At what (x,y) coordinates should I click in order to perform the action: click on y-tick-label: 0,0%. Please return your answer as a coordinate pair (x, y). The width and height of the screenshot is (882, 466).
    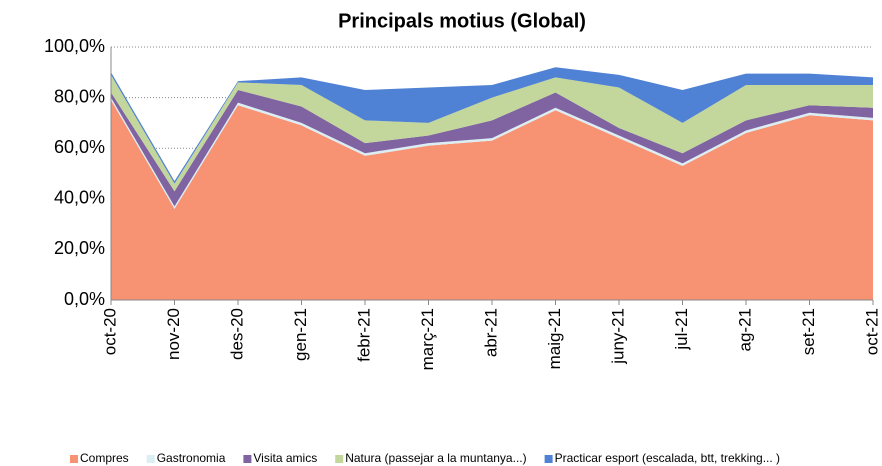
    Looking at the image, I should click on (84, 299).